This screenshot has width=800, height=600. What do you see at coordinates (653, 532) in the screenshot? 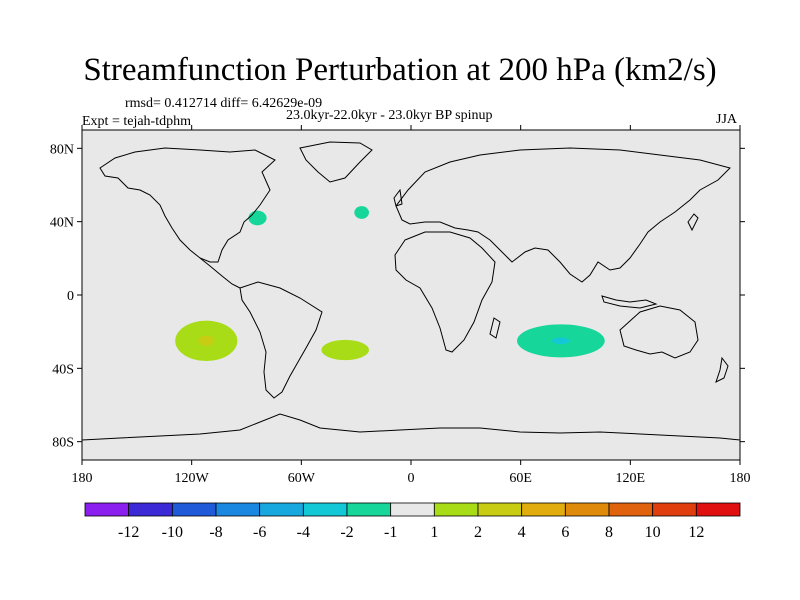
I see `legend-label: 10` at bounding box center [653, 532].